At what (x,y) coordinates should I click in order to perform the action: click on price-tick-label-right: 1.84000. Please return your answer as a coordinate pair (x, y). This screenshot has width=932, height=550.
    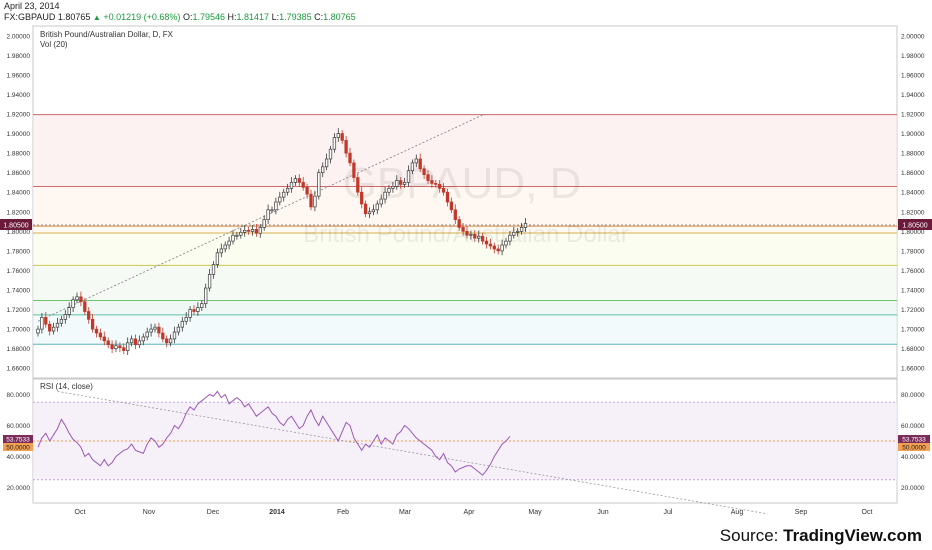
    Looking at the image, I should click on (913, 193).